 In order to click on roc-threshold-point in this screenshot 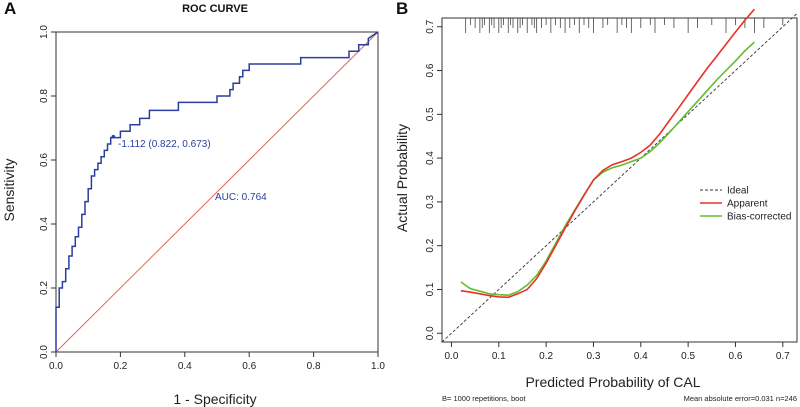, I will do `click(113, 136)`.